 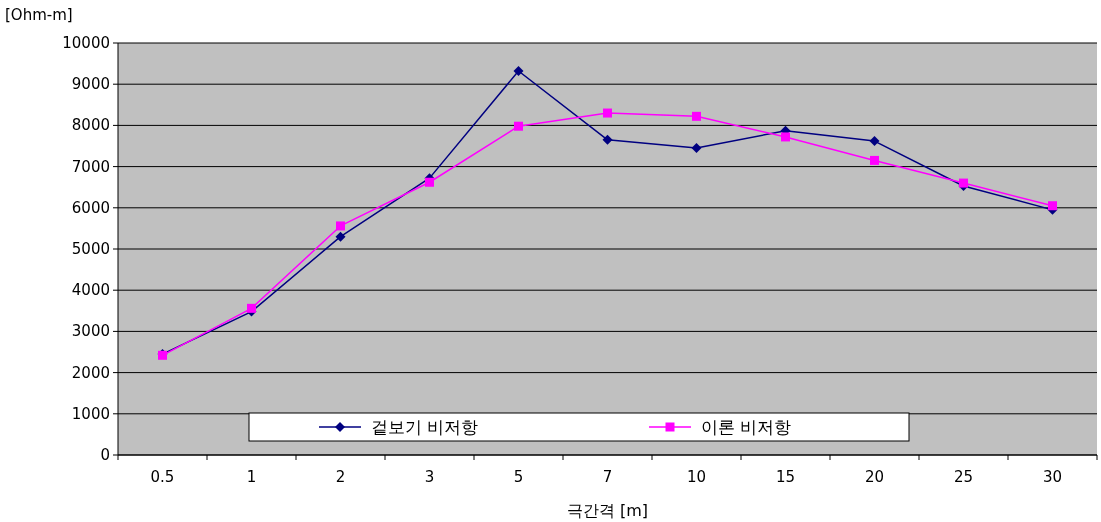 What do you see at coordinates (963, 477) in the screenshot?
I see `x-tick-label: 25` at bounding box center [963, 477].